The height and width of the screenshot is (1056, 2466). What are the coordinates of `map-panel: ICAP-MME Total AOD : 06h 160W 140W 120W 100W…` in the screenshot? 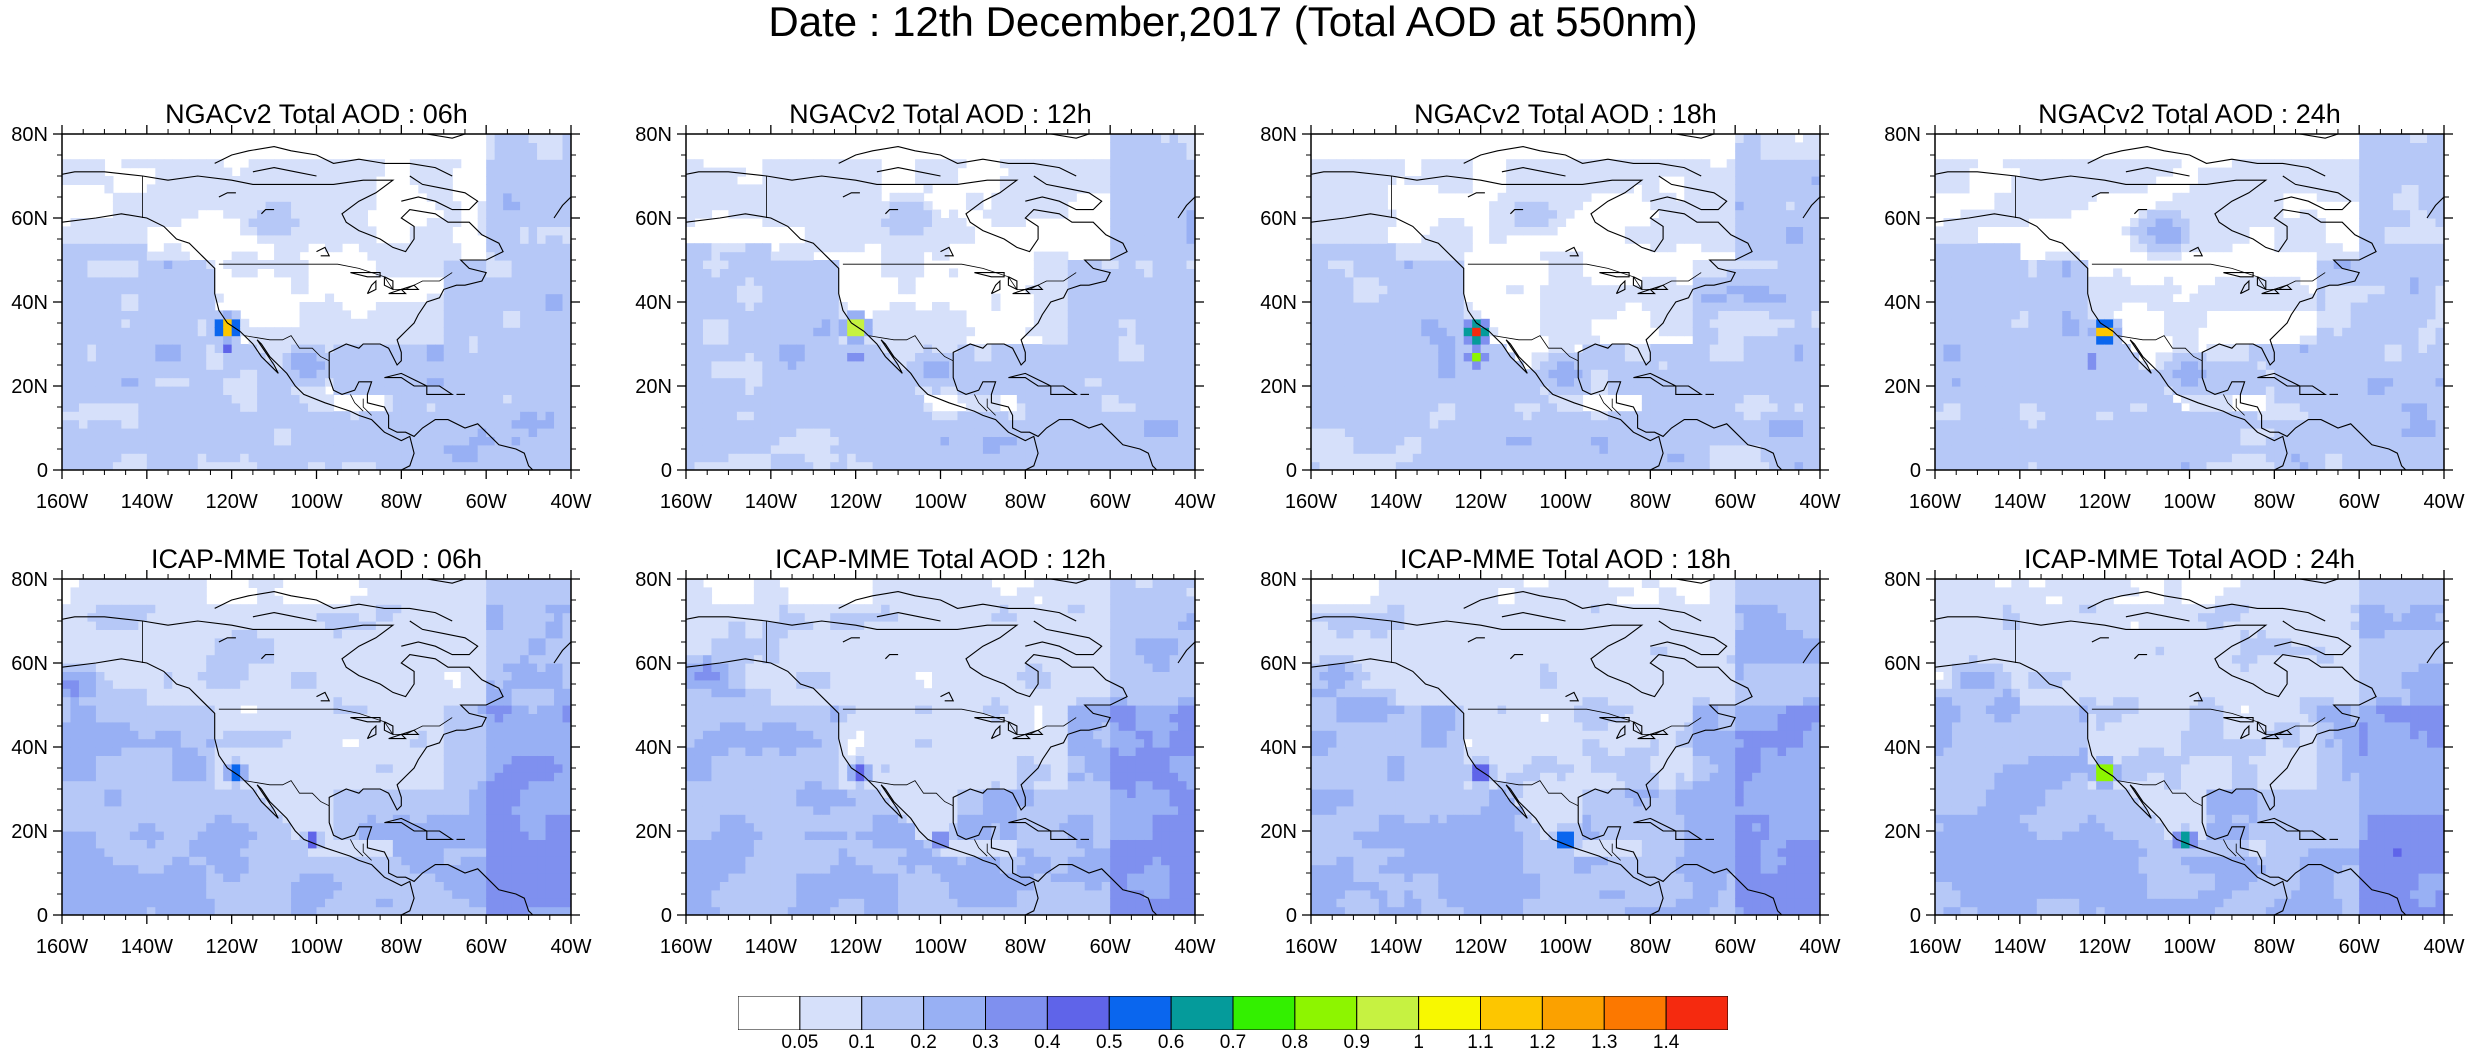 It's located at (301, 751).